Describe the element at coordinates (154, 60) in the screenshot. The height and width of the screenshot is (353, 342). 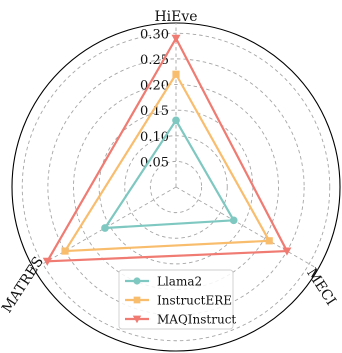
I see `radial-tick-label: 0.25` at that location.